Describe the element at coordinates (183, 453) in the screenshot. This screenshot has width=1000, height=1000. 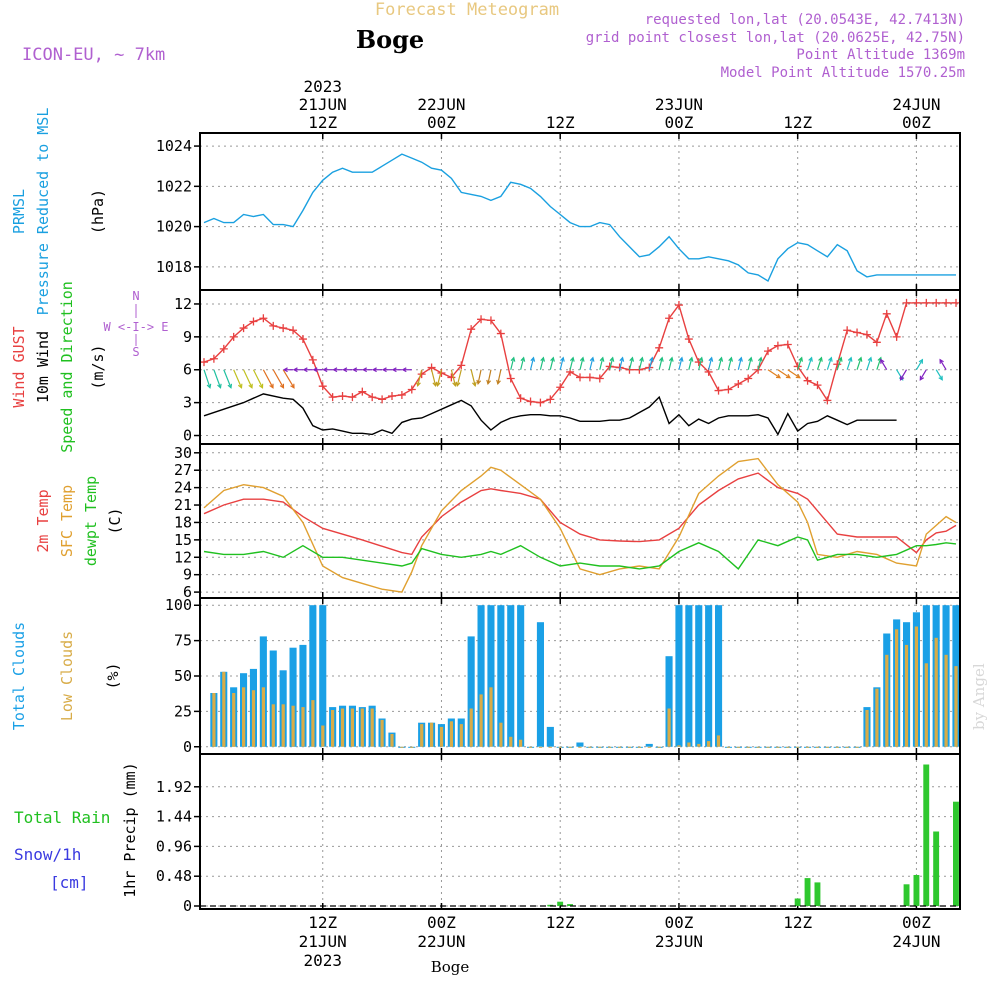
I see `y-tick-label: 30` at that location.